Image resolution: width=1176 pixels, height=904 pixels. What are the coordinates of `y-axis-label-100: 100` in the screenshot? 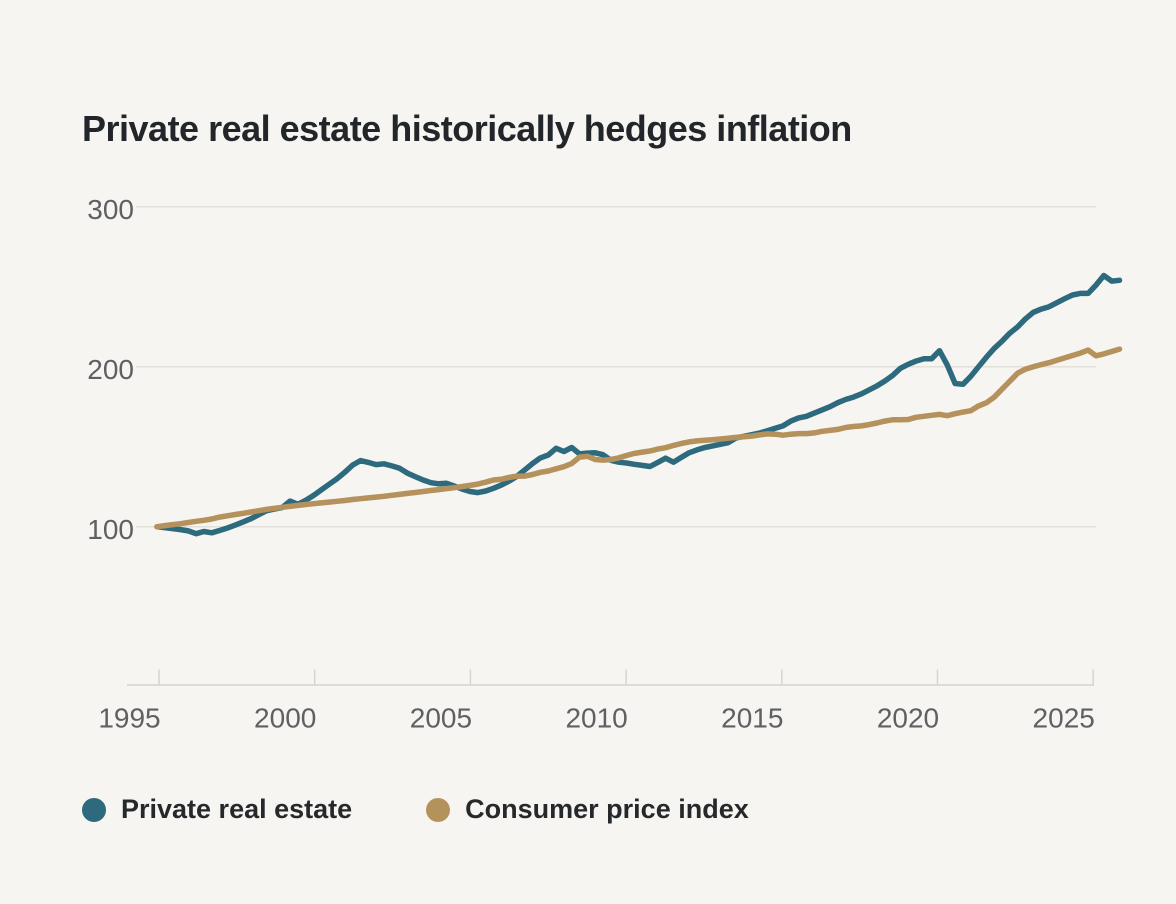 It's located at (110, 529).